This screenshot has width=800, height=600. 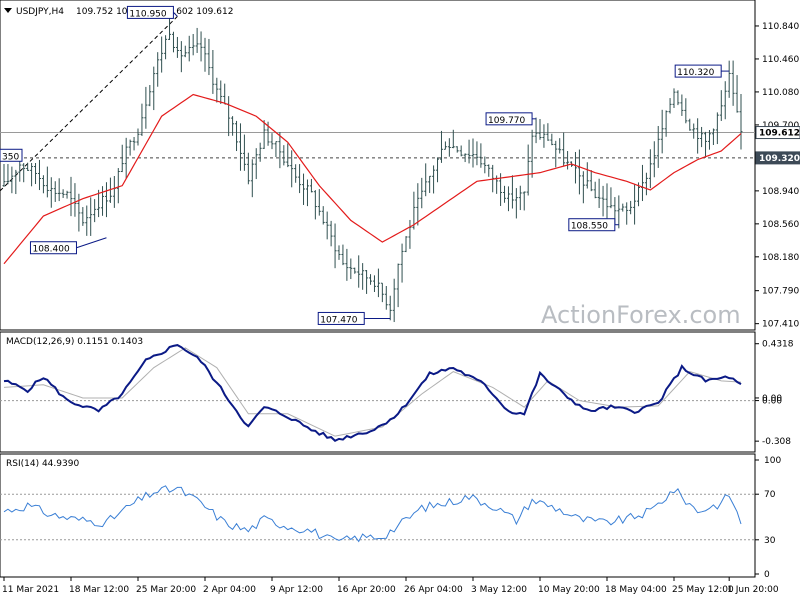 What do you see at coordinates (509, 119) in the screenshot?
I see `annotation-box` at bounding box center [509, 119].